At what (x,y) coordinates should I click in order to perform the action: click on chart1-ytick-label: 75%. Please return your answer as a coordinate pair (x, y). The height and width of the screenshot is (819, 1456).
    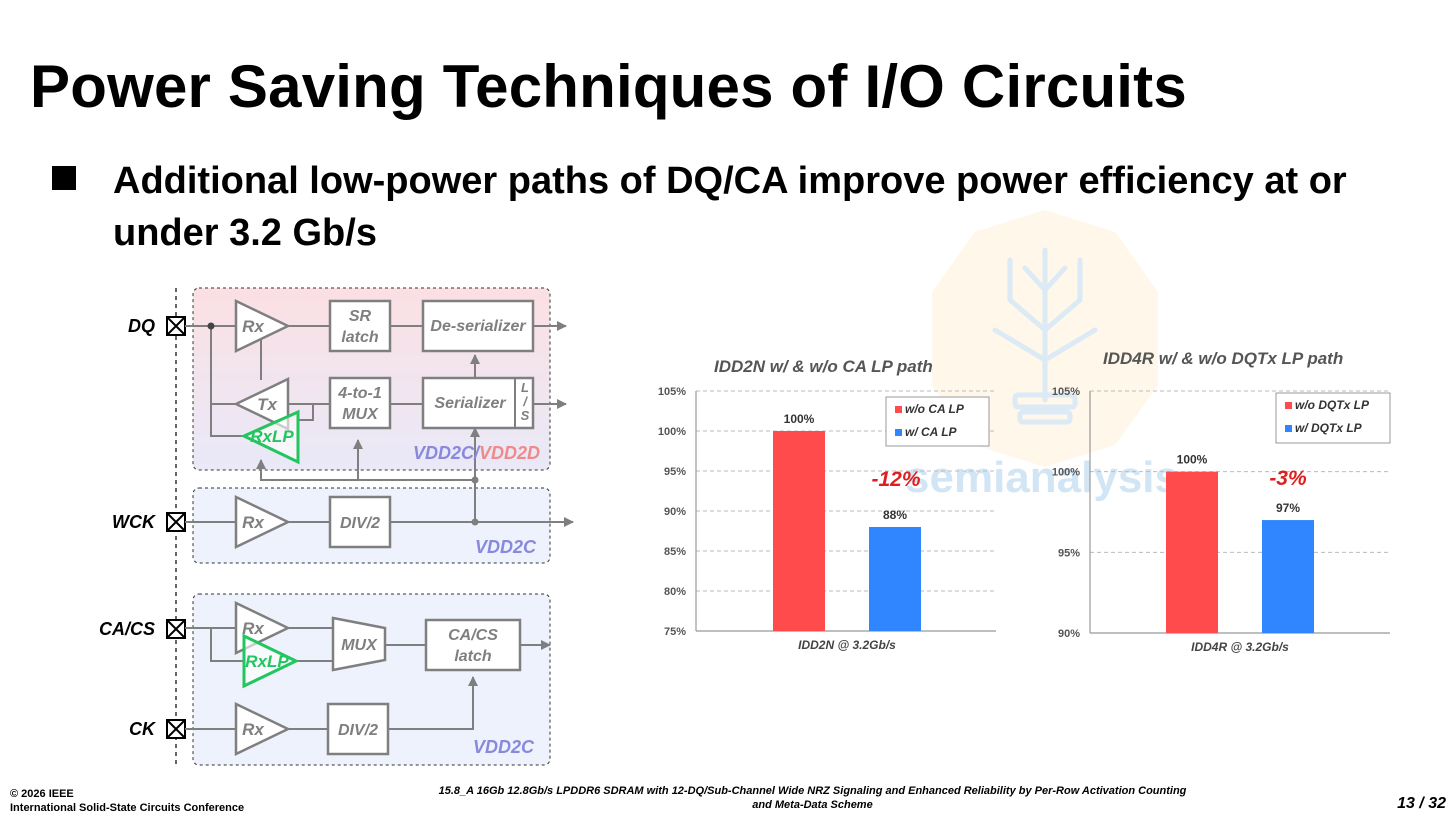
    Looking at the image, I should click on (675, 632).